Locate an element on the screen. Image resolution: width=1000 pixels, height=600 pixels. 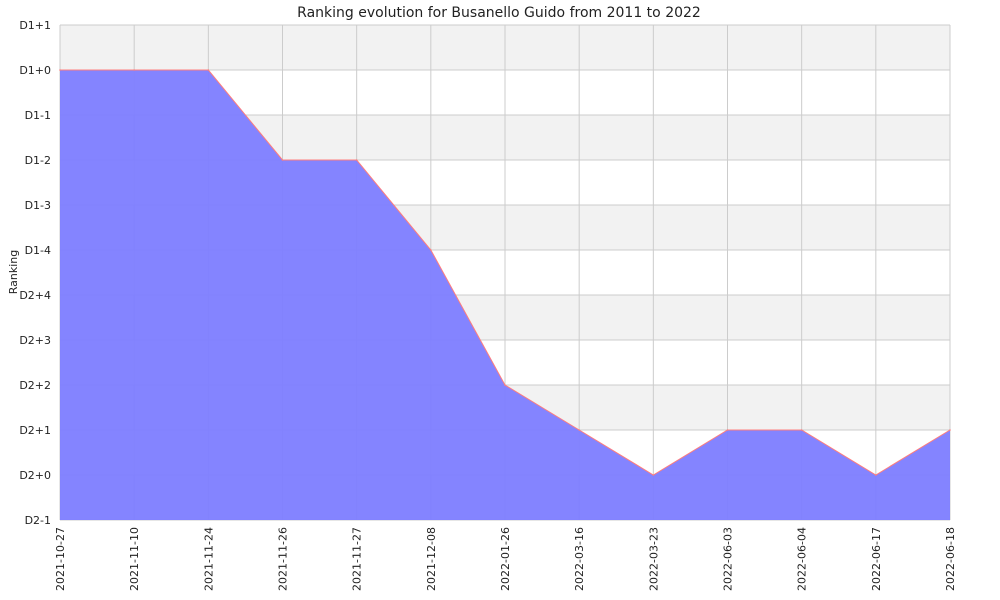
y-tick-label: D1-2 is located at coordinates (38, 160).